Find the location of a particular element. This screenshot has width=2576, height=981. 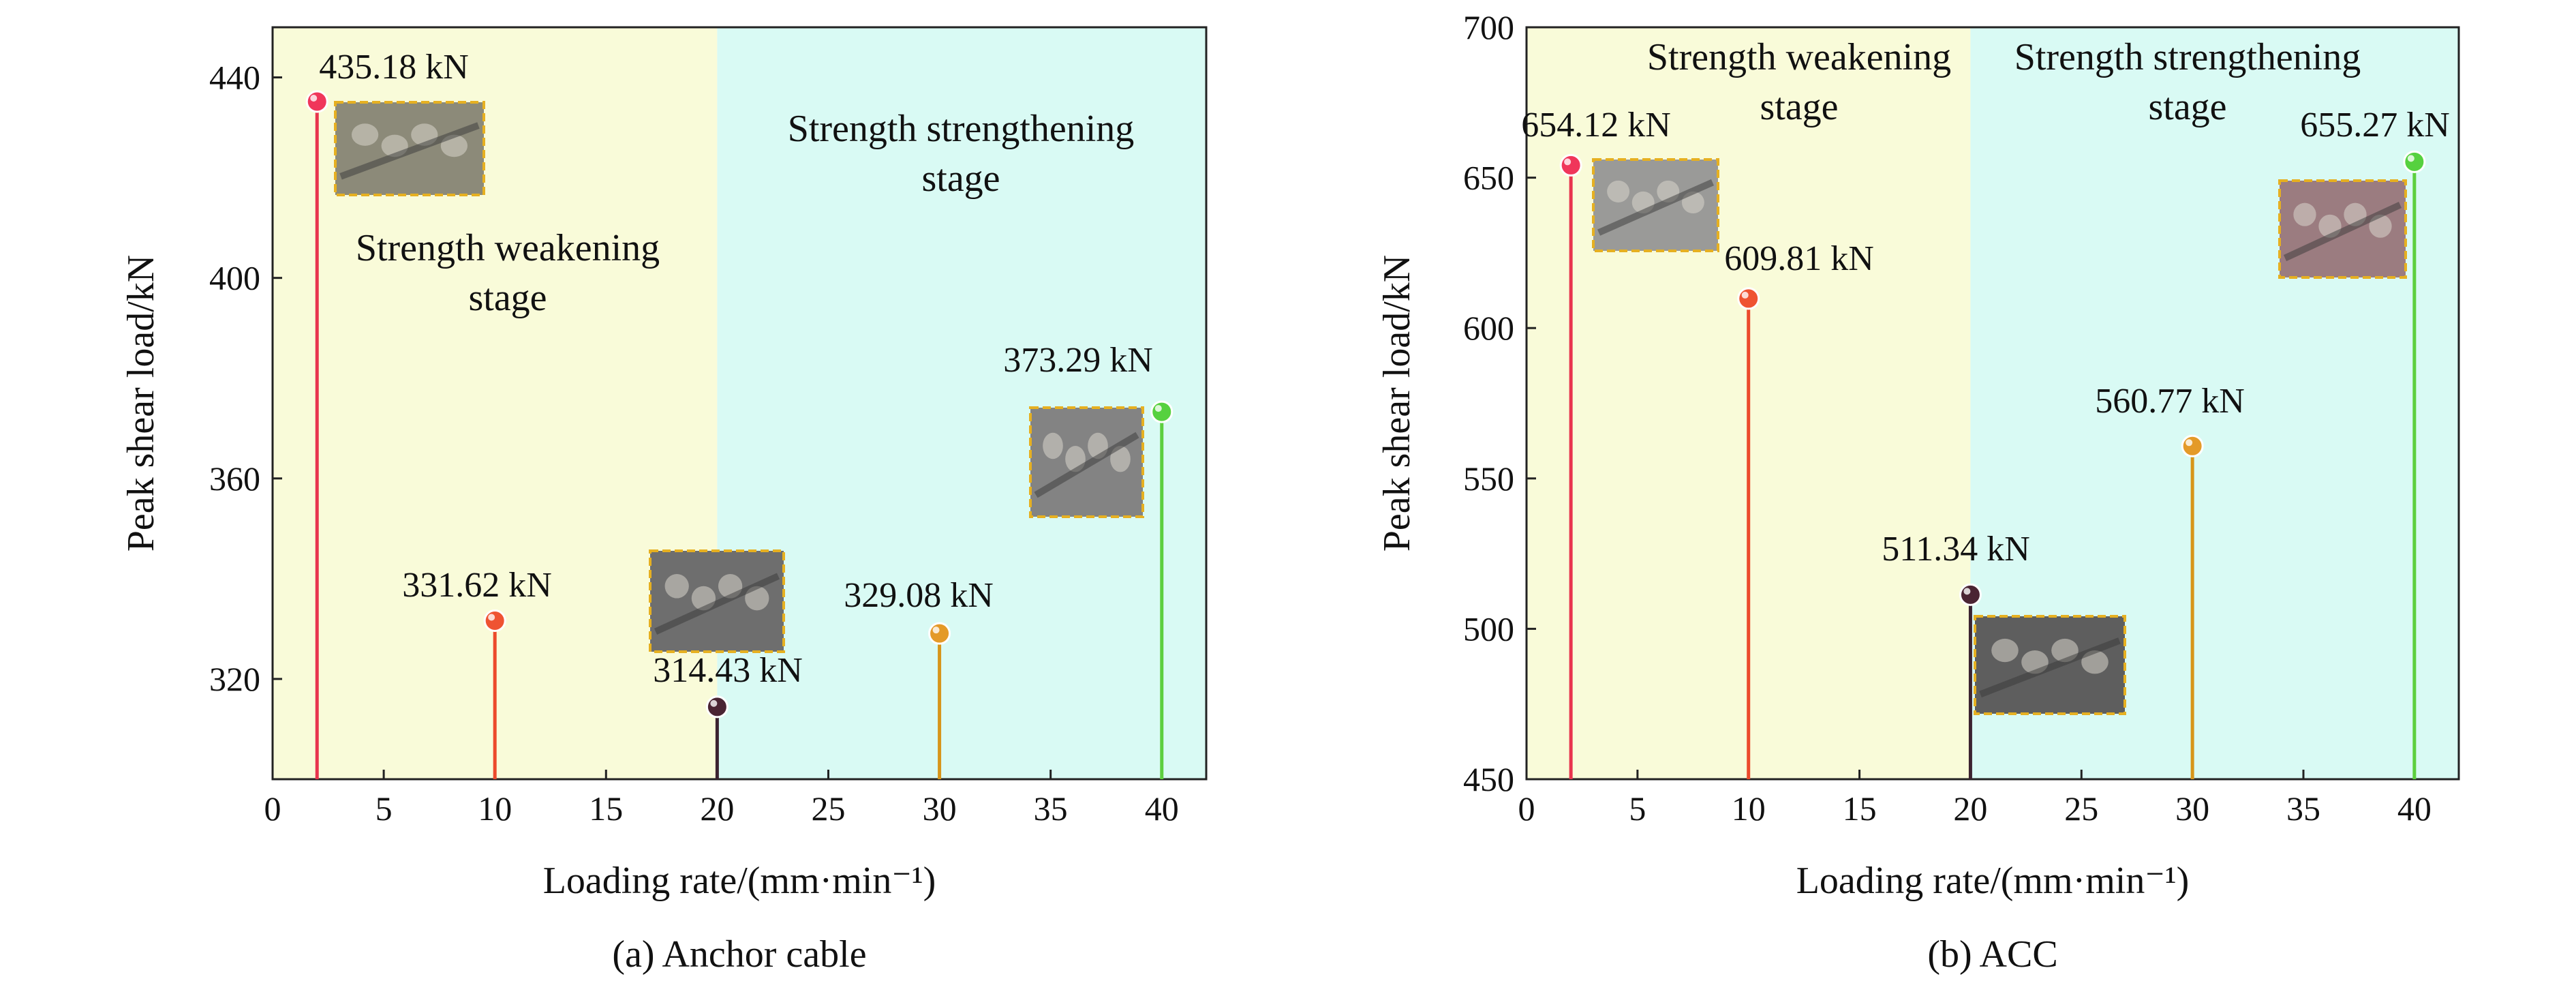

data-label: 511.34 kN is located at coordinates (1956, 549).